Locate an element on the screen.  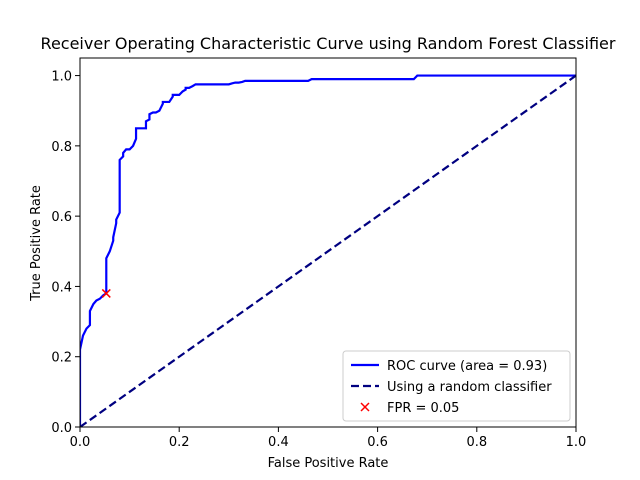
x-tick-label: 0.2 is located at coordinates (179, 442).